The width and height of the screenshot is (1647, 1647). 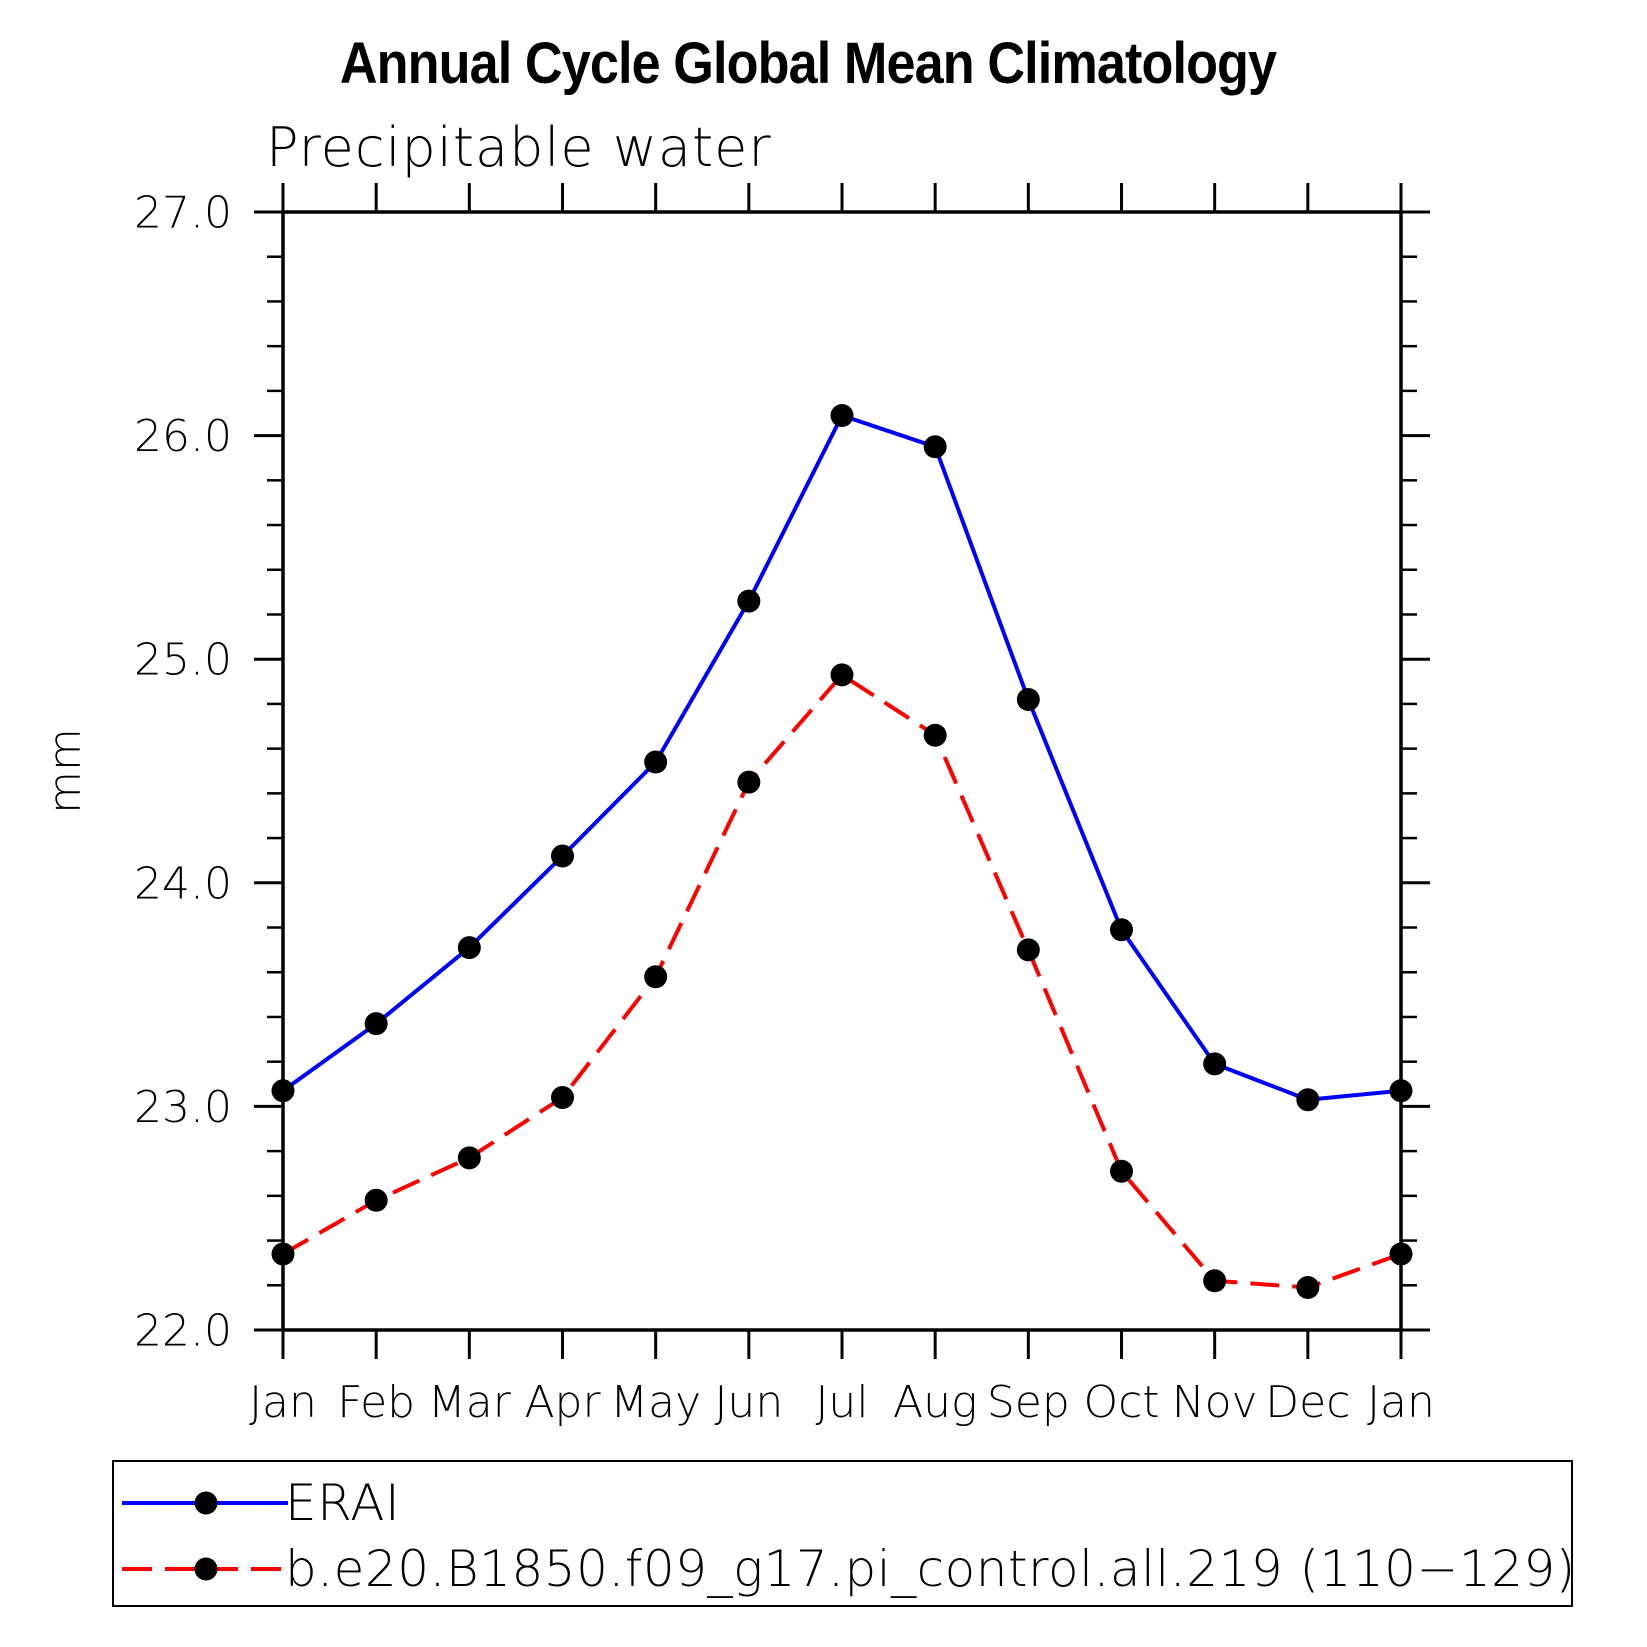 I want to click on x-tick-label: Mar, so click(x=470, y=1402).